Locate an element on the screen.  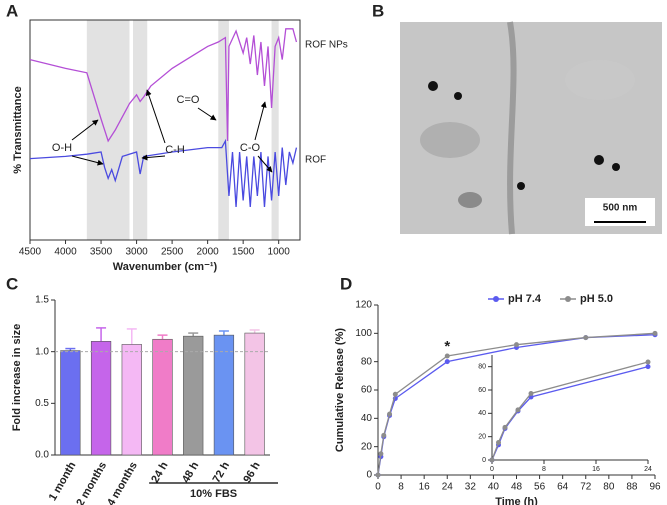
annotation: C-H is located at coordinates (175, 150).